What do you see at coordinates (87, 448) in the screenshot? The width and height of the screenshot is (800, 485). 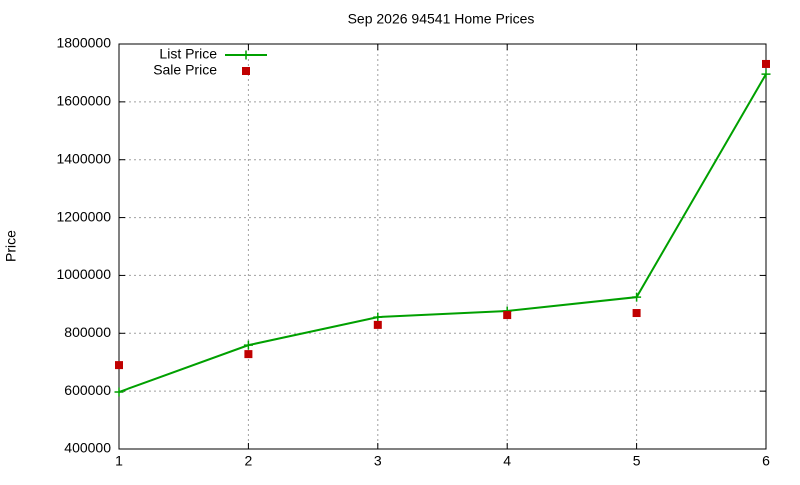 I see `y-tick-label: 400000` at bounding box center [87, 448].